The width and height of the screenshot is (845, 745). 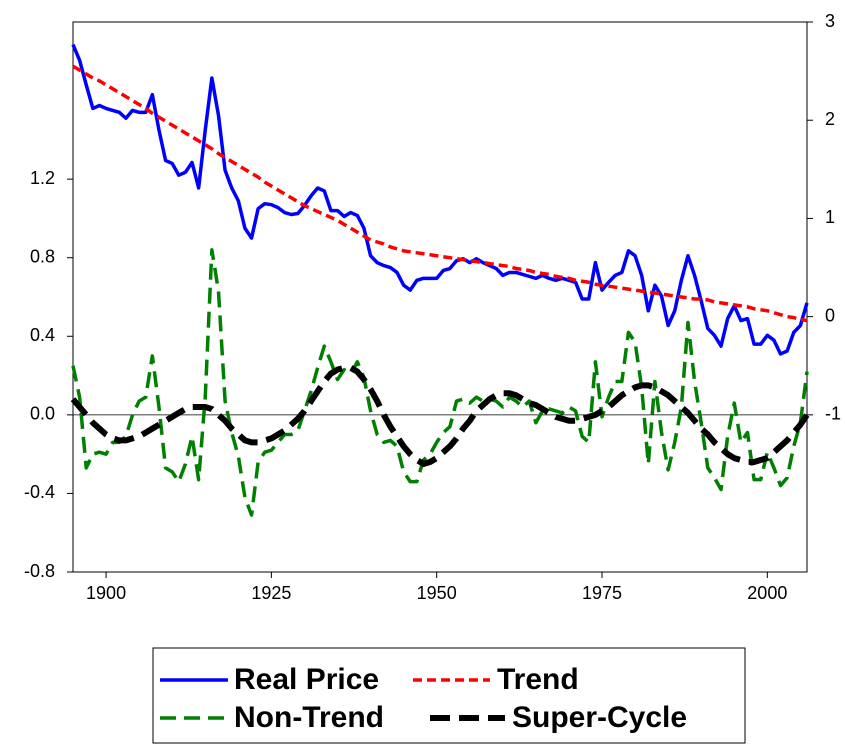 I want to click on legend-label: Non-Trend, so click(x=309, y=717).